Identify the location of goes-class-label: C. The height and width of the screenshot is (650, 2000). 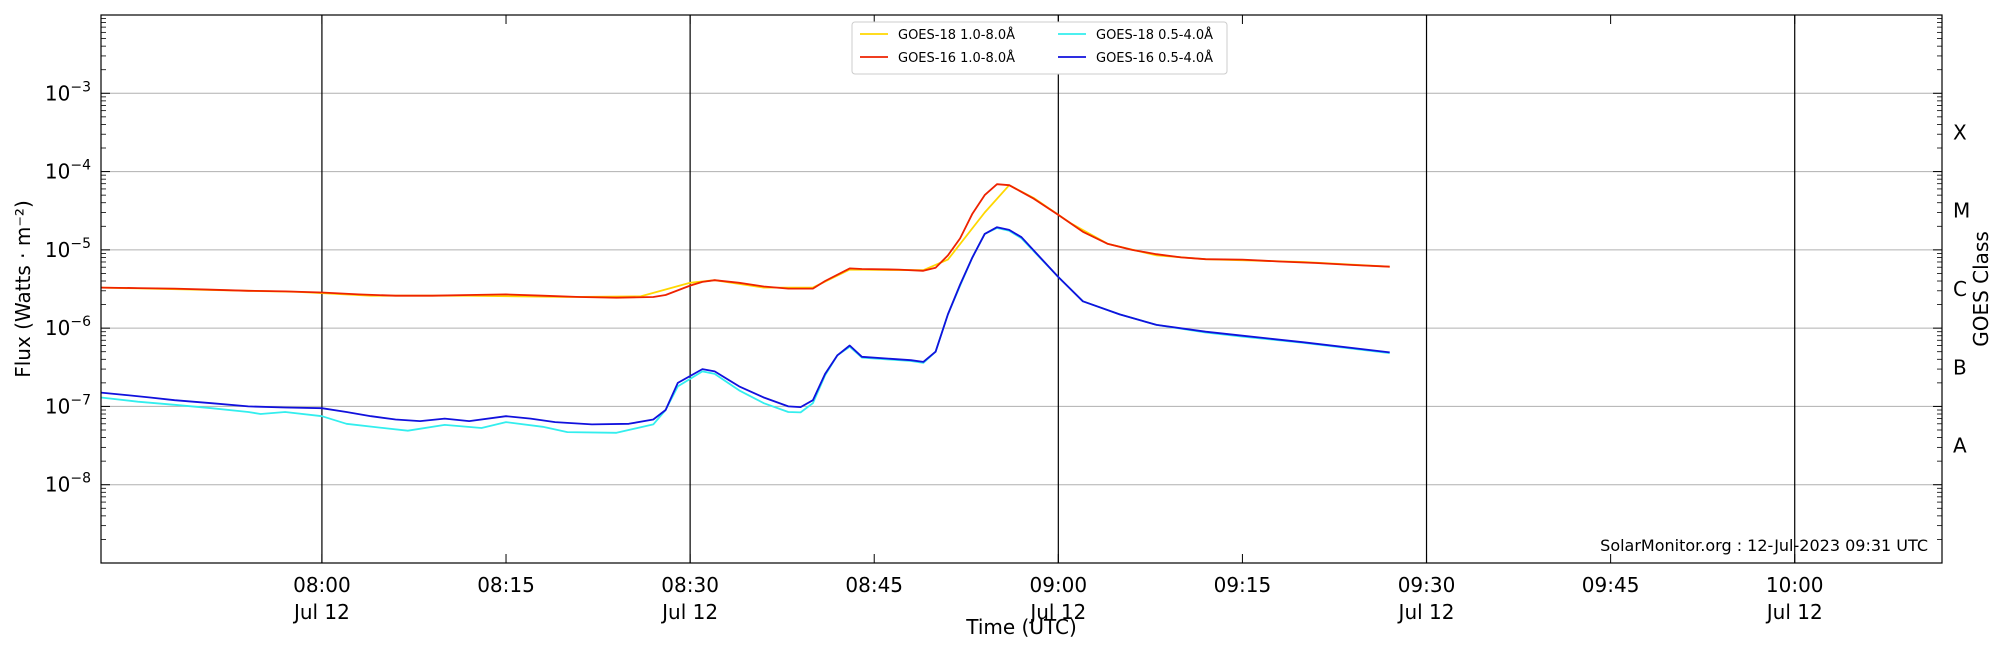
(1960, 289).